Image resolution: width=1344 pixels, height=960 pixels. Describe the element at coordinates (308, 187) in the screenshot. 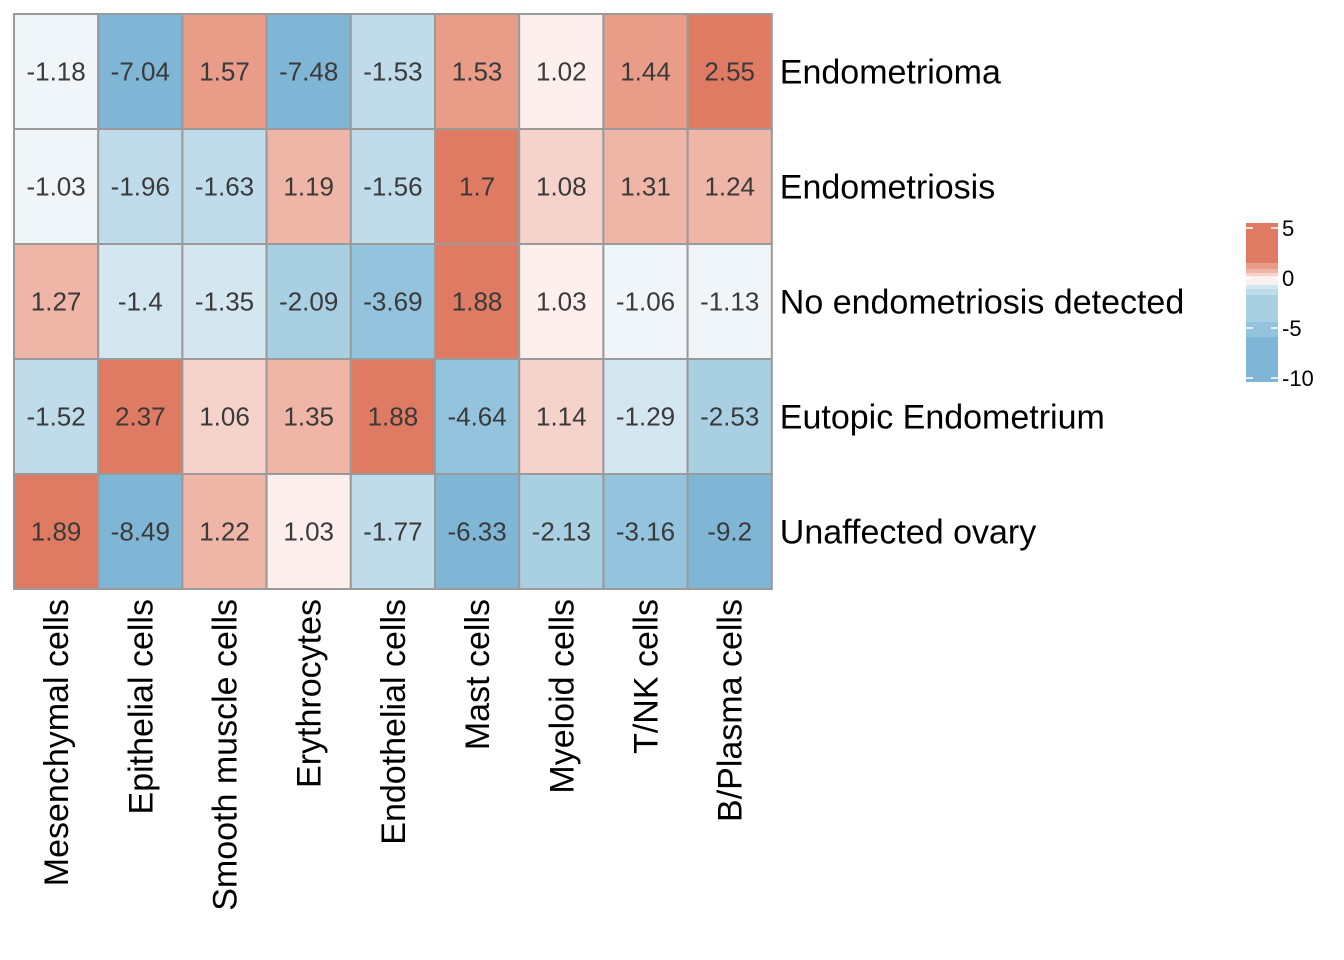

I see `cell-value-label: 1.19` at that location.